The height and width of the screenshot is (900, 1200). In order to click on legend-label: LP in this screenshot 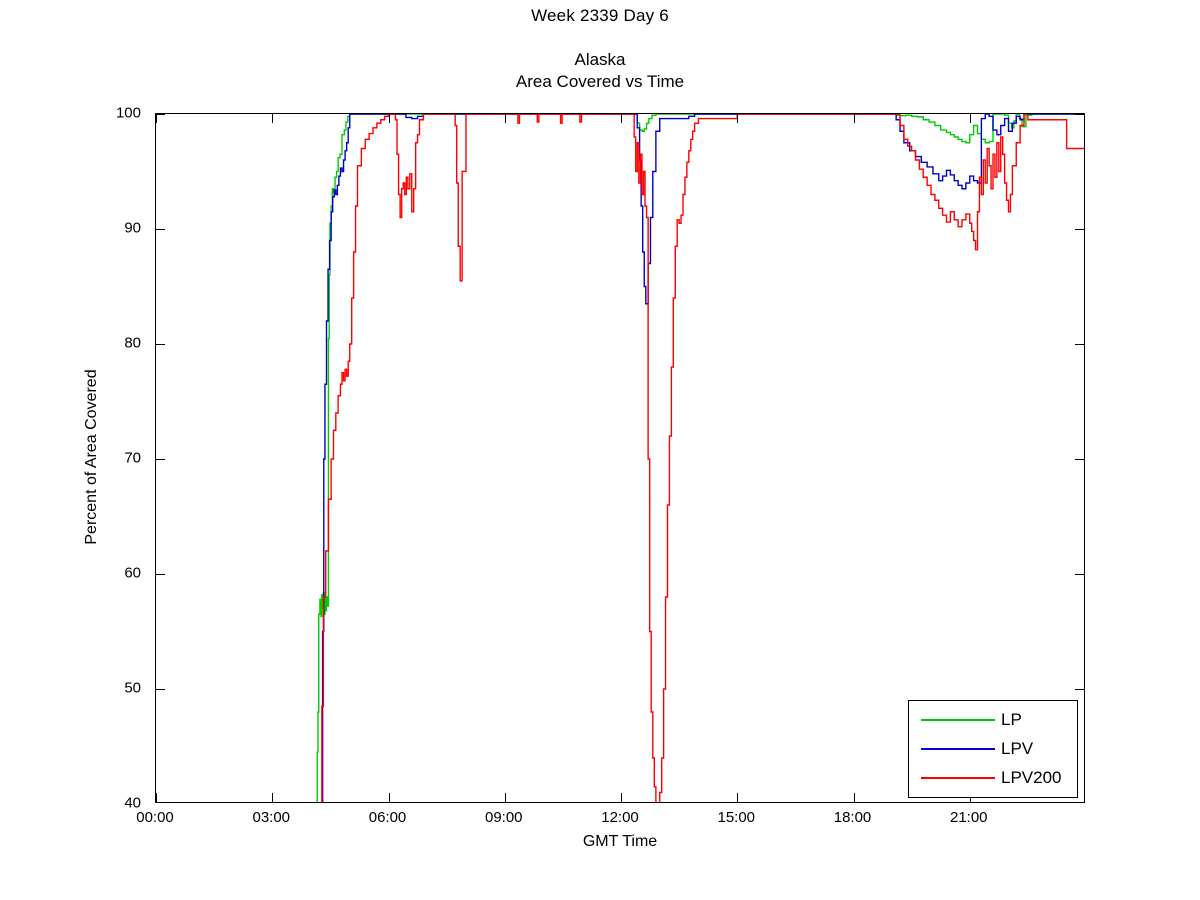, I will do `click(1011, 719)`.